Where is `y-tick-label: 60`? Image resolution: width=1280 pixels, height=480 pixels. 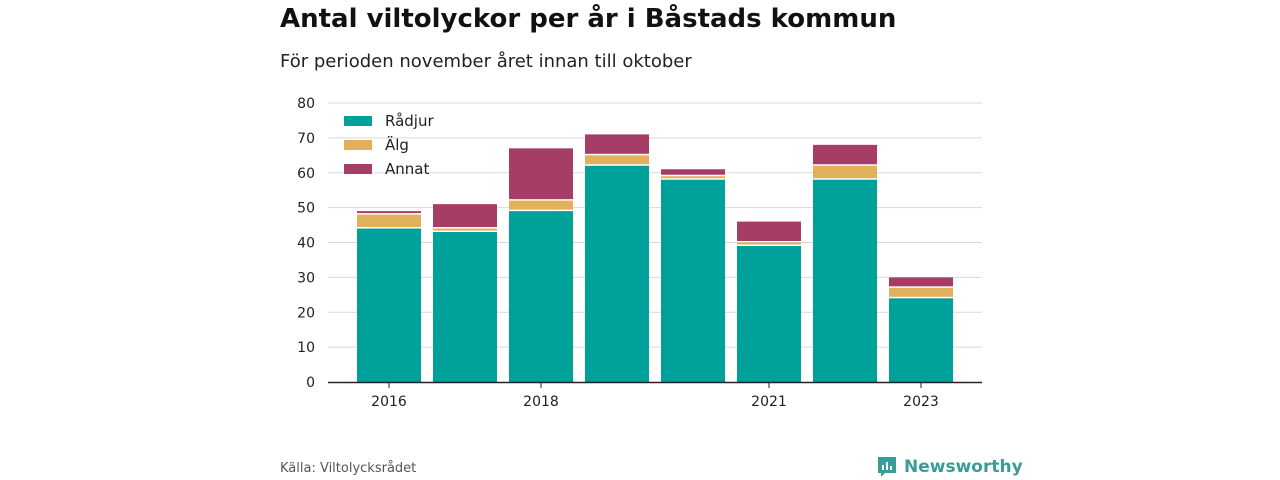
y-tick-label: 60 is located at coordinates (306, 174).